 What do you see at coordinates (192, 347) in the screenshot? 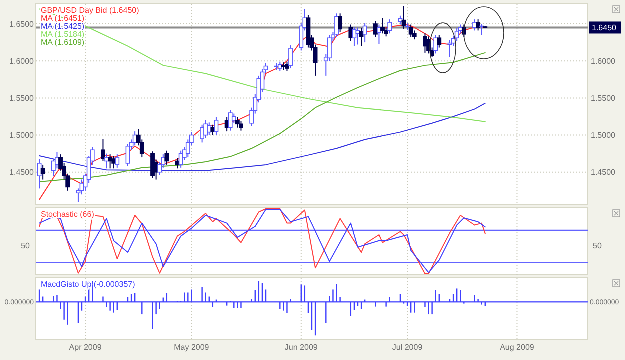
I see `x-tick-label: May 2009` at bounding box center [192, 347].